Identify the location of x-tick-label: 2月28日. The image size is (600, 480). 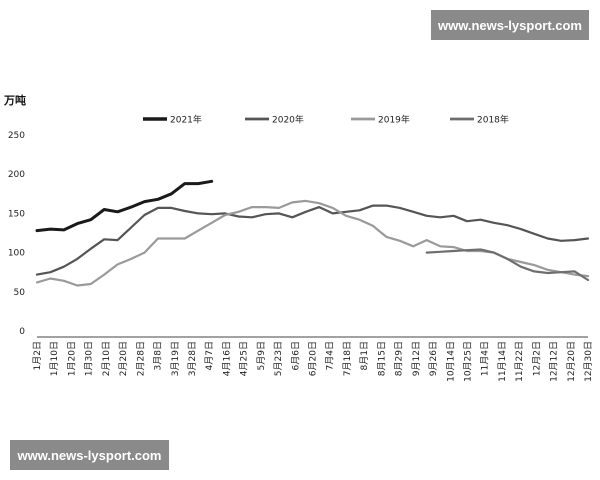
(140, 358).